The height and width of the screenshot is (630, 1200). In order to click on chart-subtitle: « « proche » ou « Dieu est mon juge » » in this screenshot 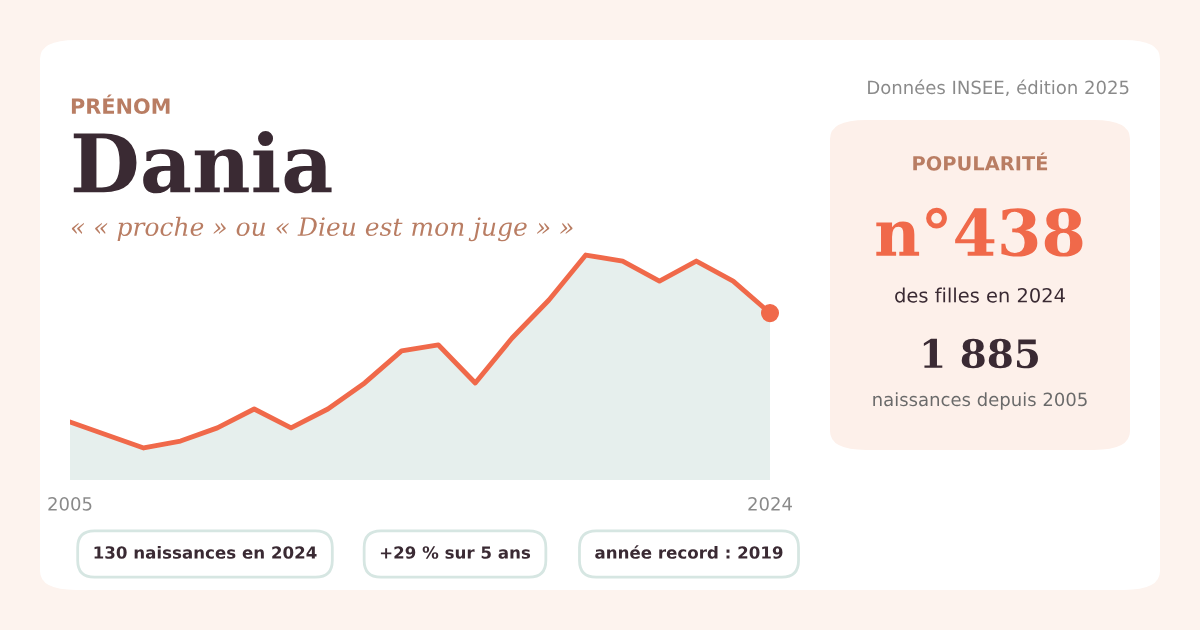, I will do `click(322, 229)`.